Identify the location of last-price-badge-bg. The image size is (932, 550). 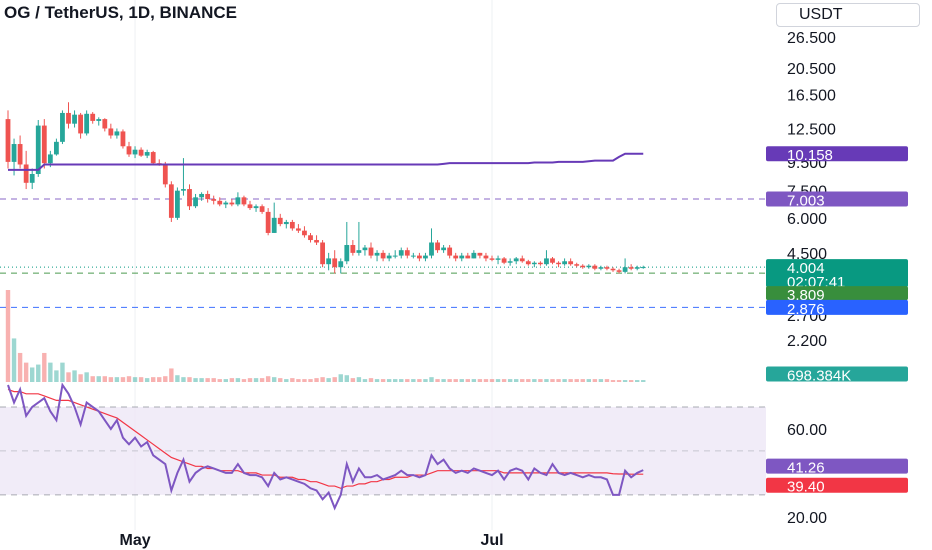
(837, 273).